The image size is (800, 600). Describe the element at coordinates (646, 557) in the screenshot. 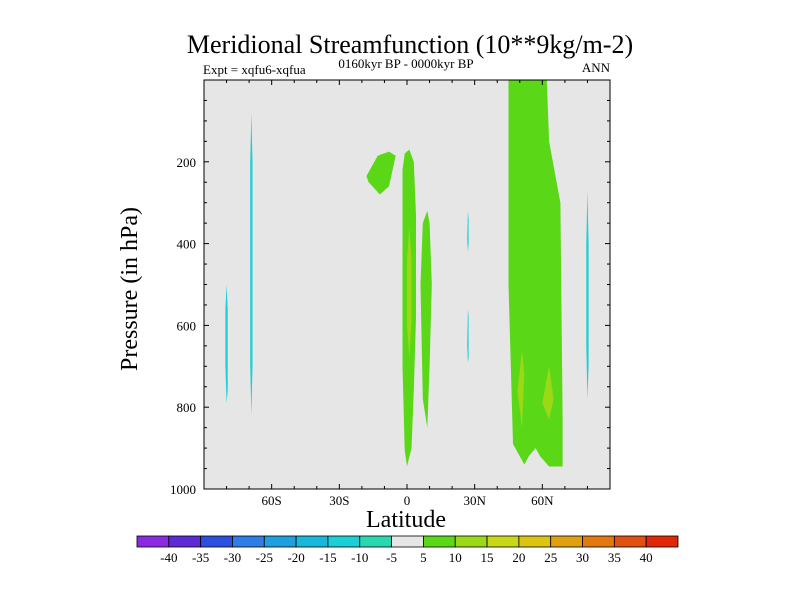

I see `colorbar-label: 40` at that location.